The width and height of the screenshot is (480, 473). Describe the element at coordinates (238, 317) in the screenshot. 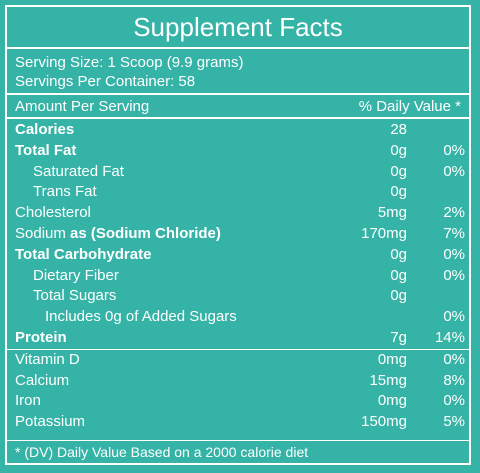

I see `nutrient-row-added-sugars: Includes 0g of Added Sugars 0%` at that location.